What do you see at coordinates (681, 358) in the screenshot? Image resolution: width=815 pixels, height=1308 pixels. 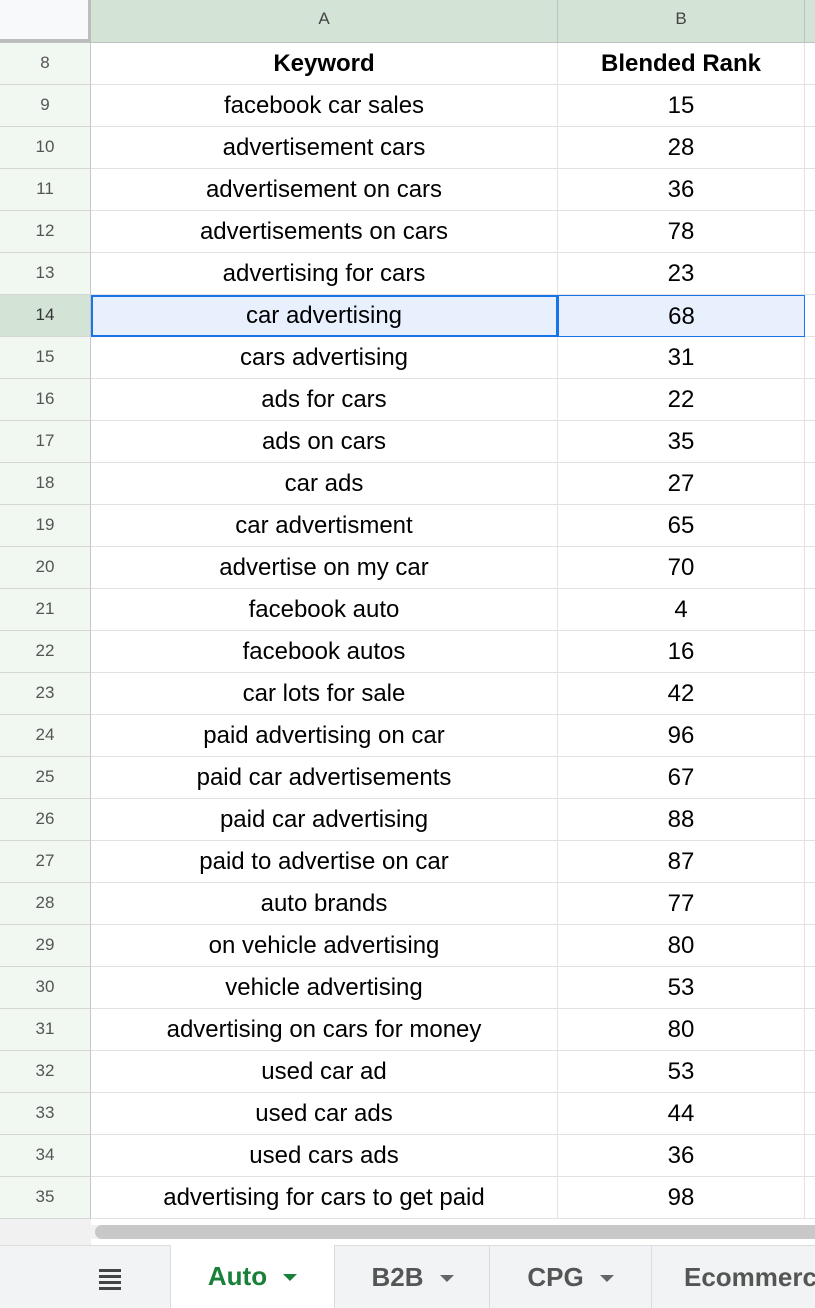 I see `rank-cell: 31` at bounding box center [681, 358].